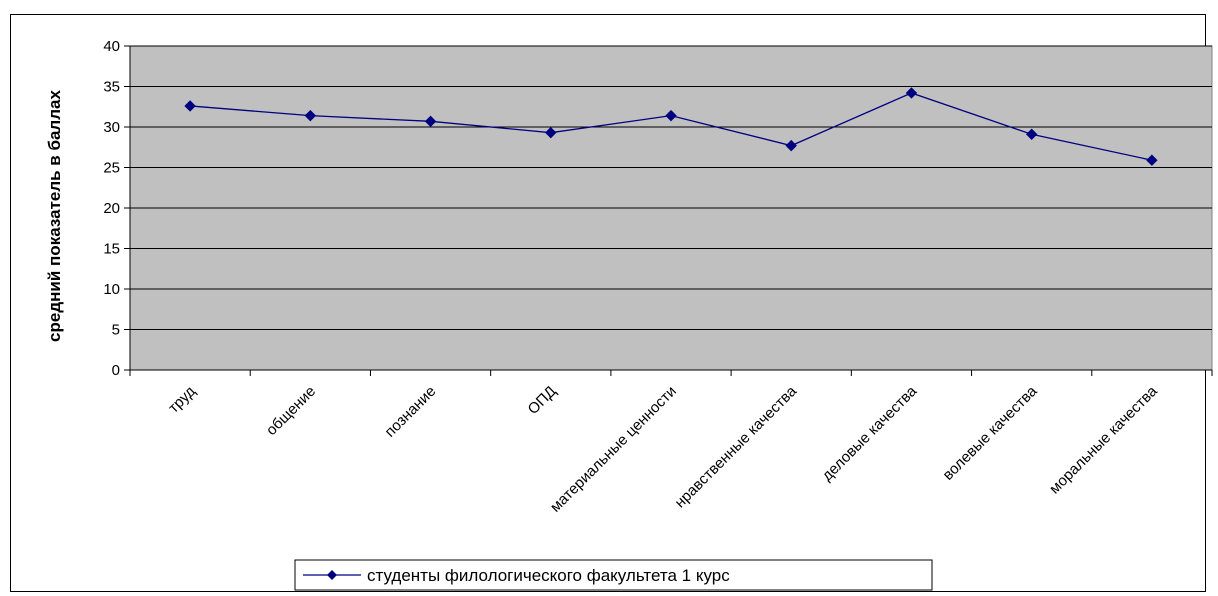 This screenshot has width=1218, height=596. I want to click on x-tick-label: познание, so click(411, 412).